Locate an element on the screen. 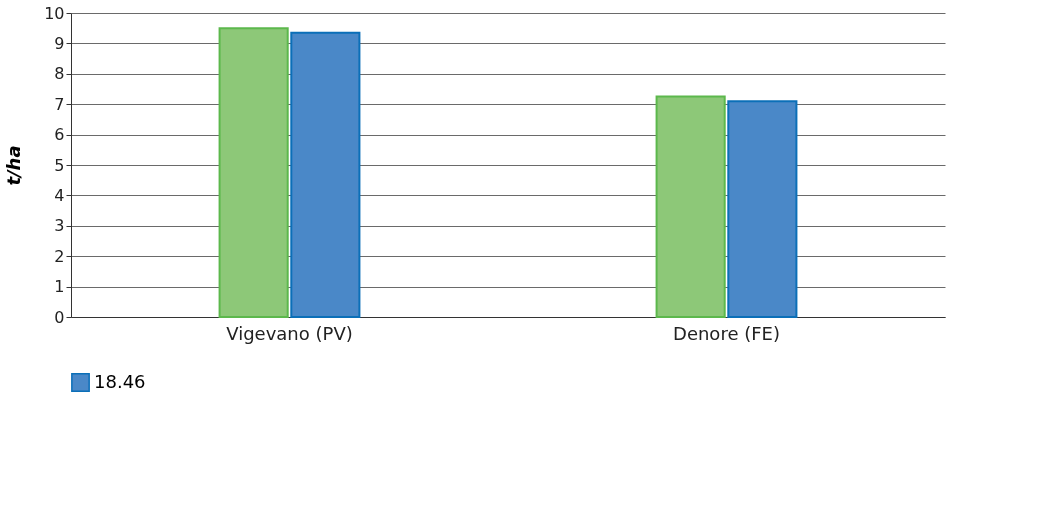 The width and height of the screenshot is (1056, 512). y-tick-label: 4 is located at coordinates (59, 195).